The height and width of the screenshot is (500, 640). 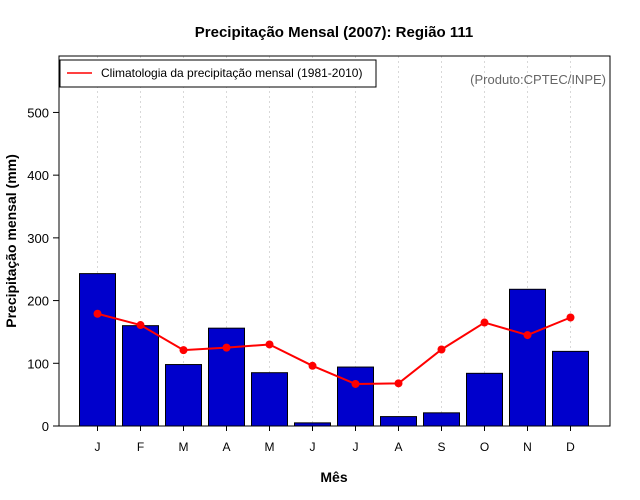 I want to click on x-tick-label: F, so click(x=140, y=447).